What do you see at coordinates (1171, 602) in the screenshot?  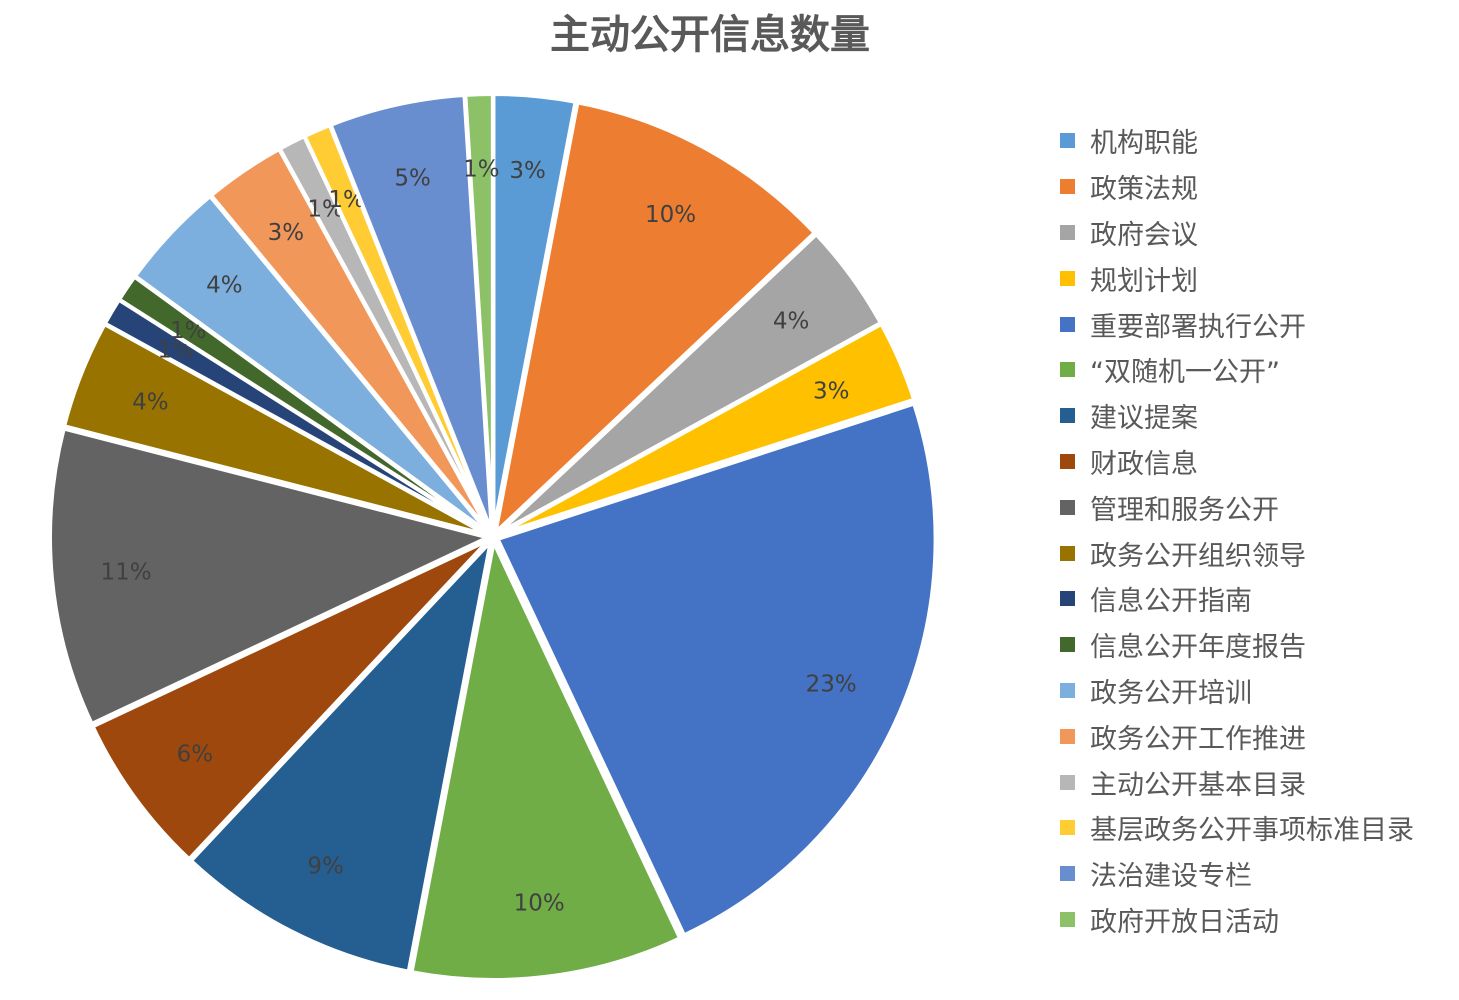 I see `legend-label: 信息公开指南` at bounding box center [1171, 602].